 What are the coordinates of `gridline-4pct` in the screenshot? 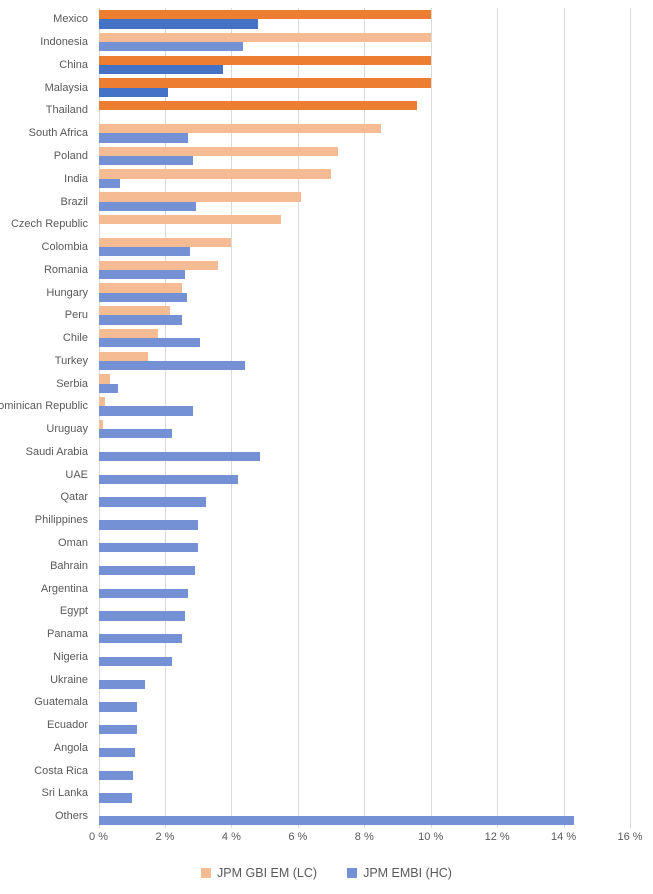 It's located at (232, 418).